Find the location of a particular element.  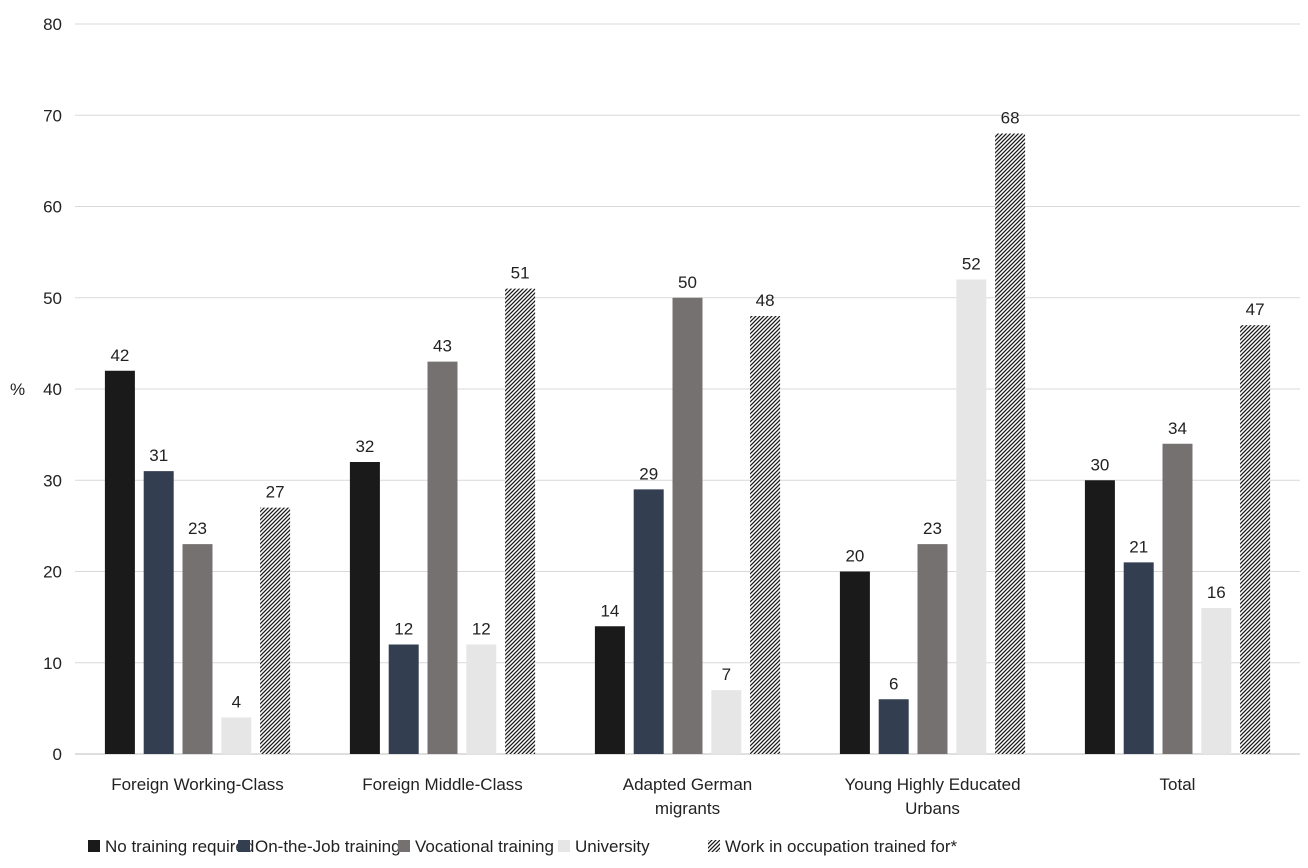

legend-label: Work in occupation trained for* is located at coordinates (841, 846).